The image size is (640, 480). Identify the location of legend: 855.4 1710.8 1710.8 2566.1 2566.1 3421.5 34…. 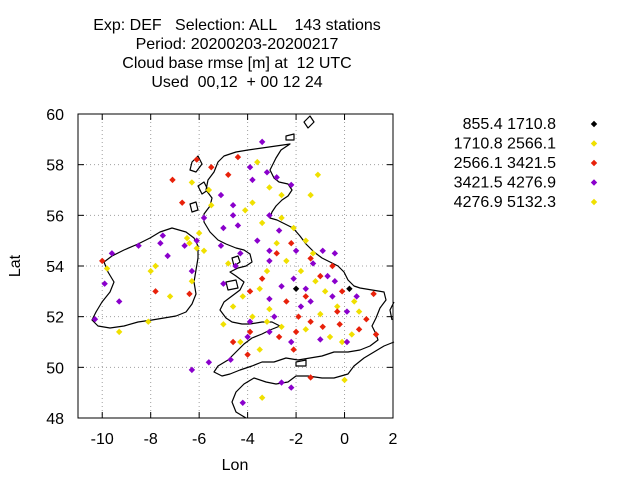
(526, 163).